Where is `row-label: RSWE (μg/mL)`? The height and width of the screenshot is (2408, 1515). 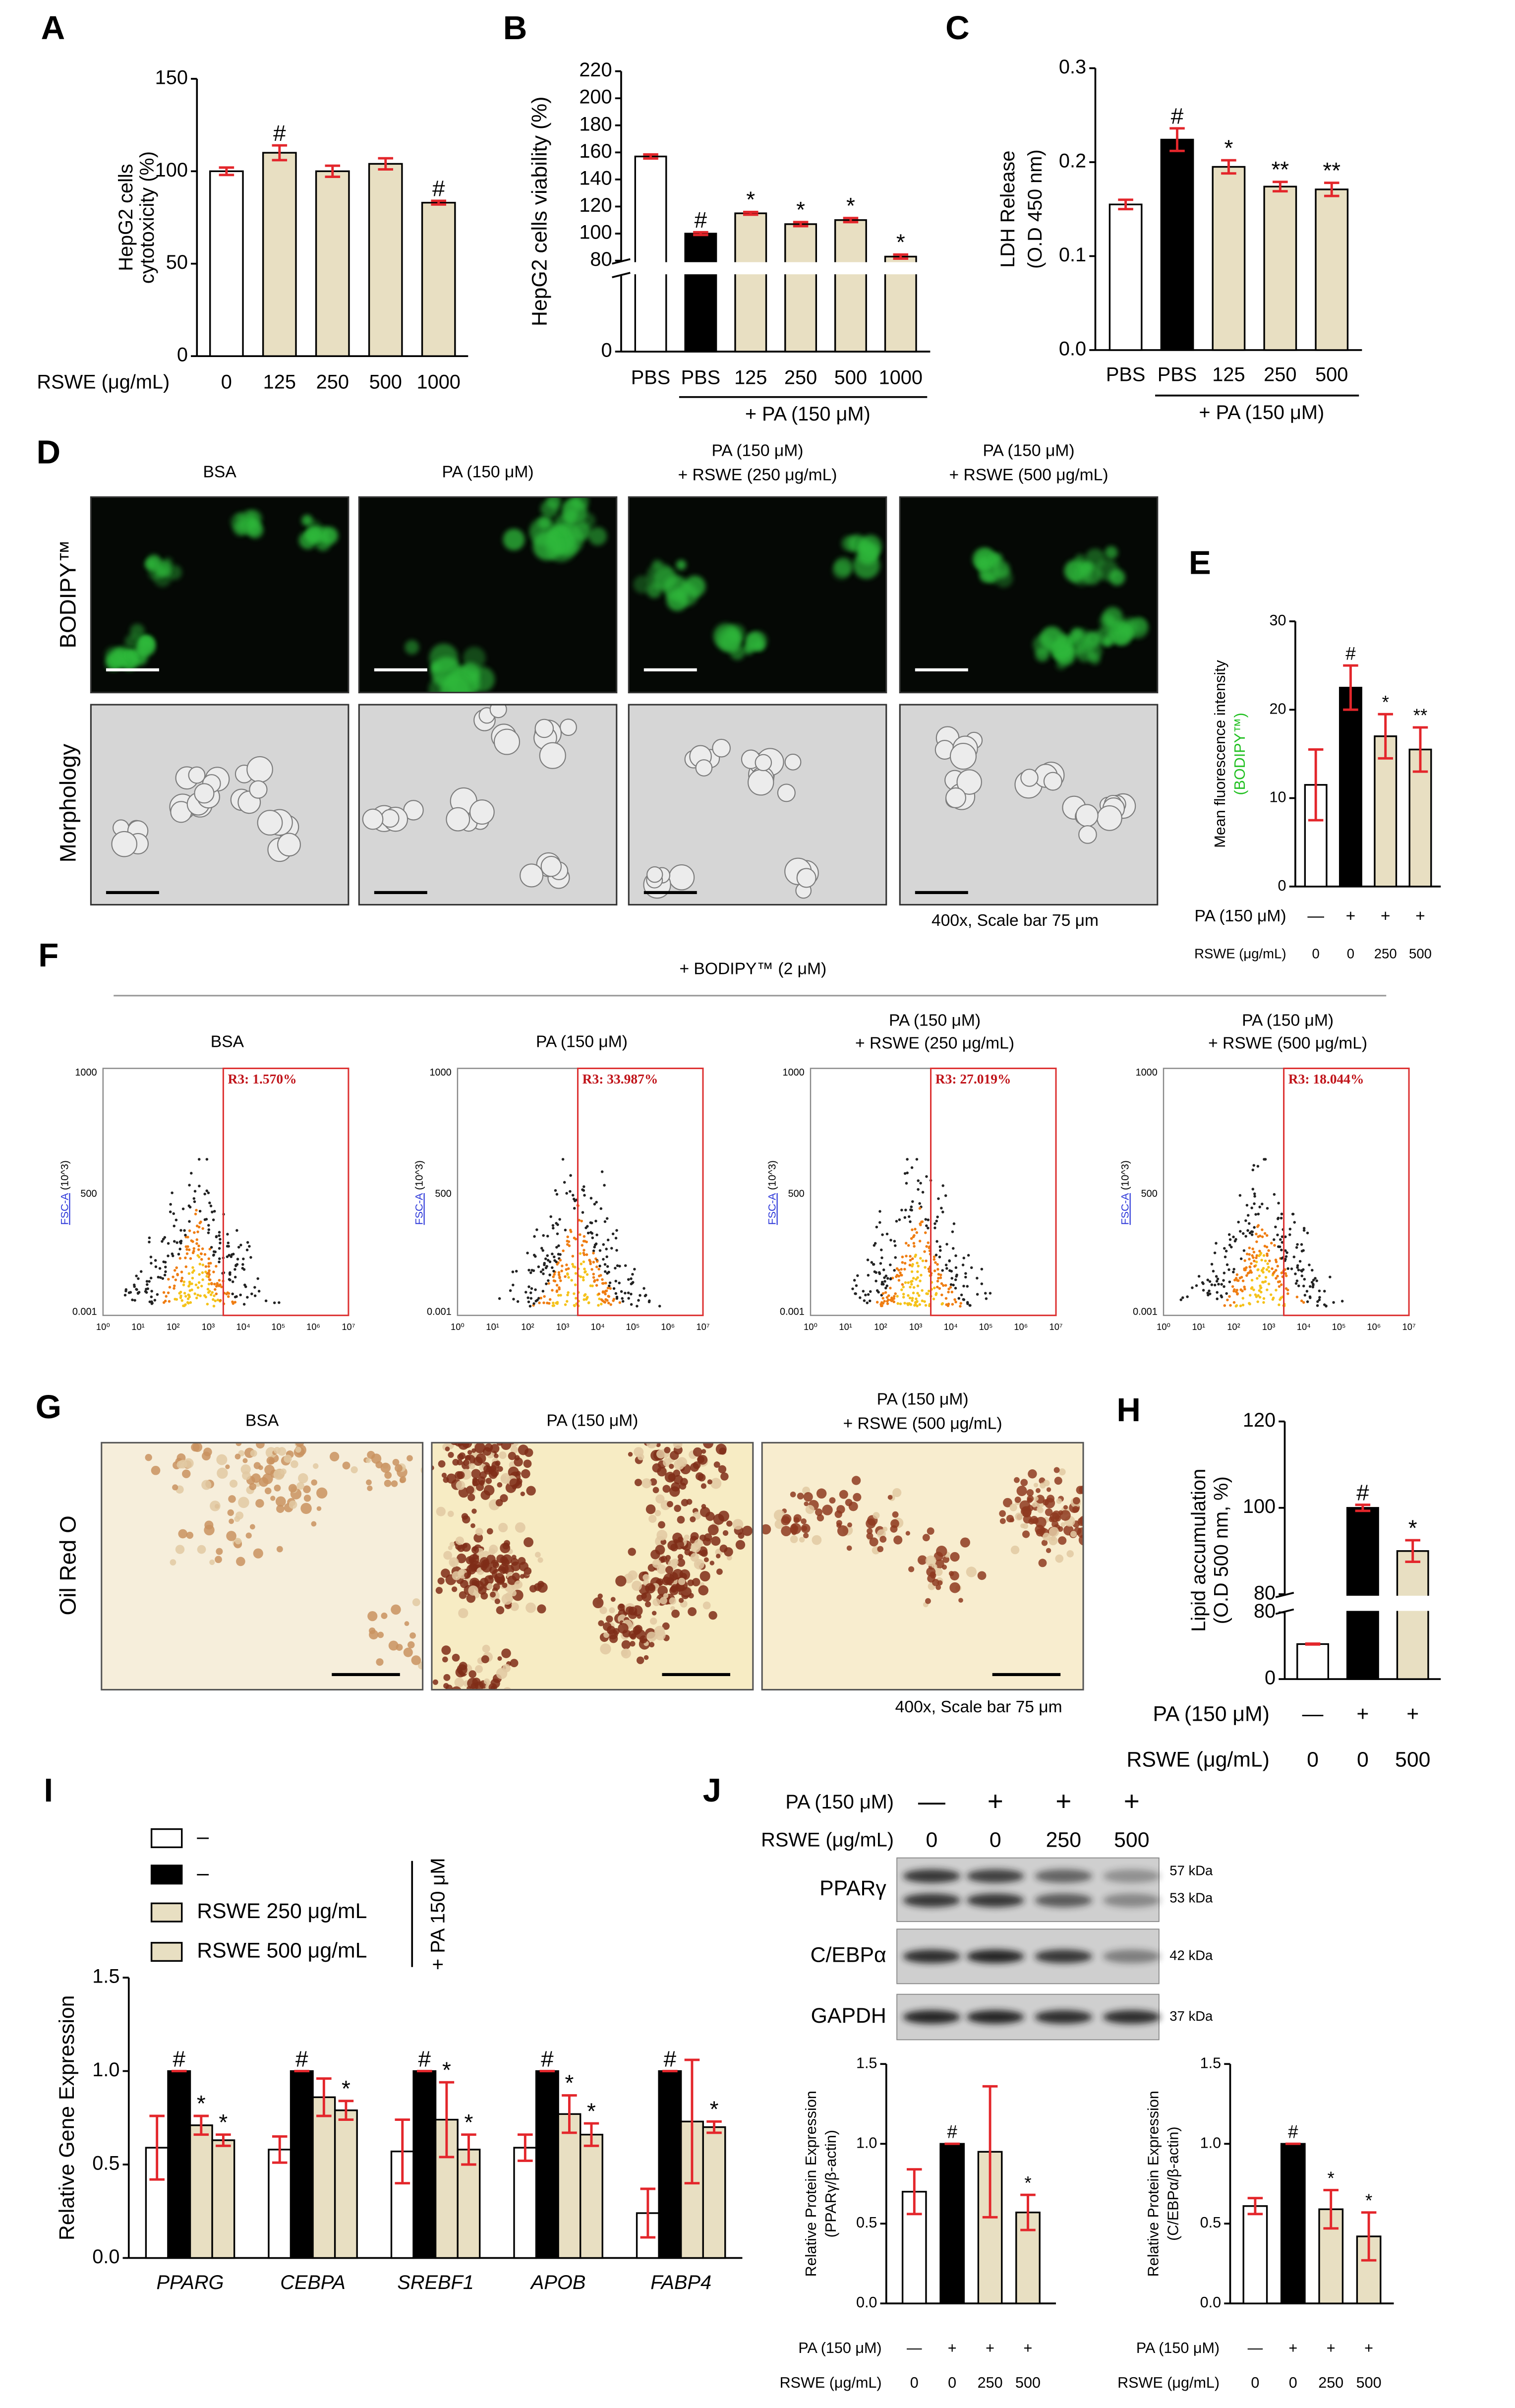 row-label: RSWE (μg/mL) is located at coordinates (831, 2383).